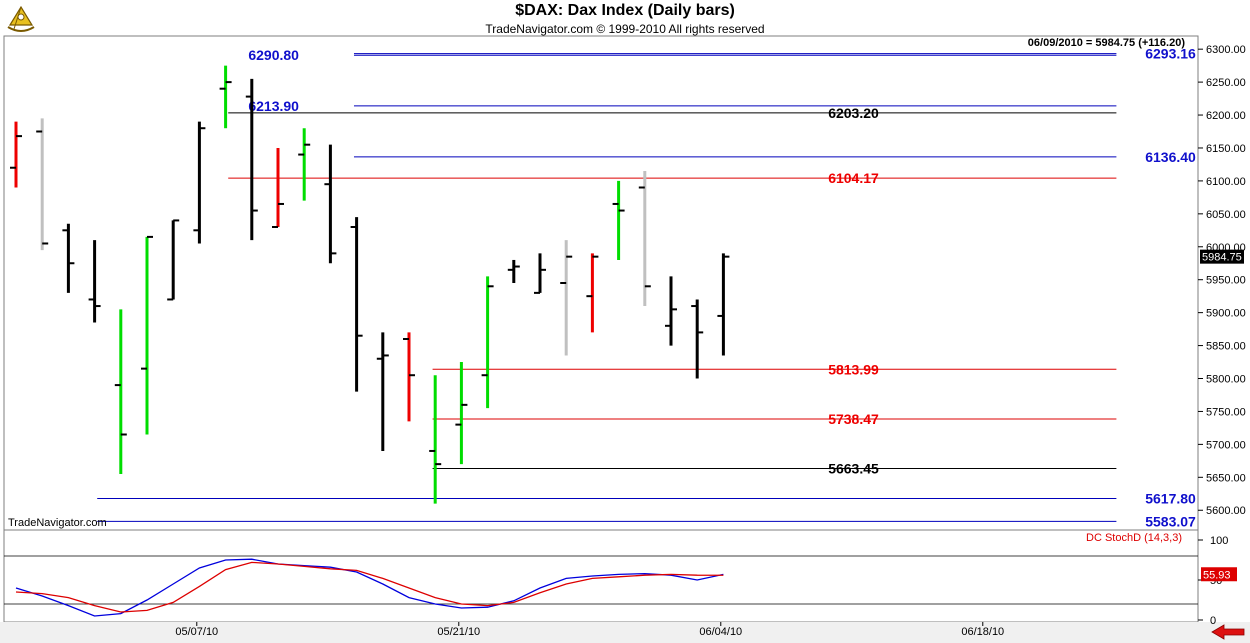  What do you see at coordinates (1228, 632) in the screenshot?
I see `scroll-left-arrow-icon` at bounding box center [1228, 632].